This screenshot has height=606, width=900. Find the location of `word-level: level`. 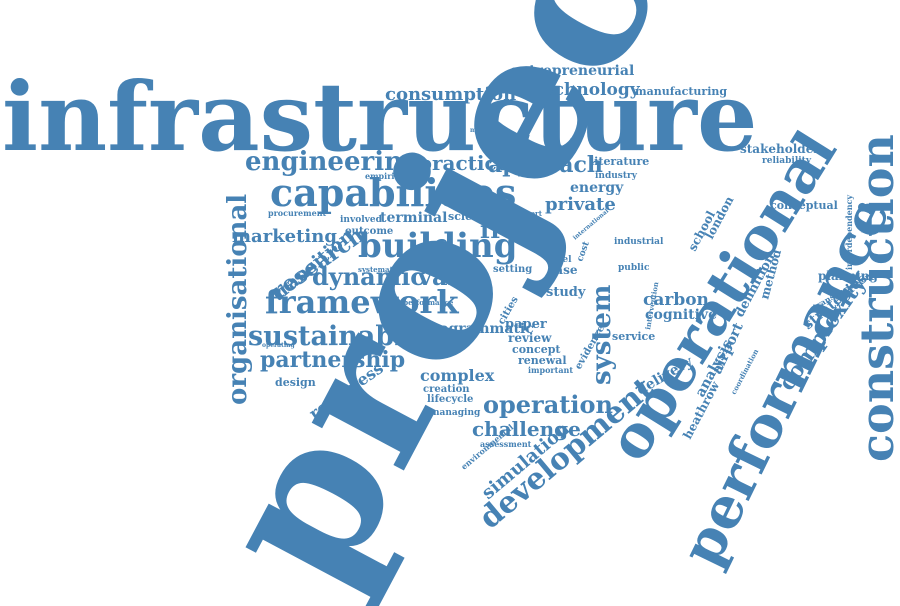

word-level: level is located at coordinates (560, 260).